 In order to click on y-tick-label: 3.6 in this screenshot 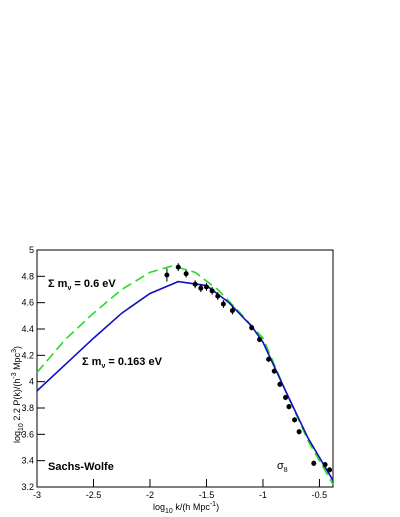, I will do `click(27, 434)`.